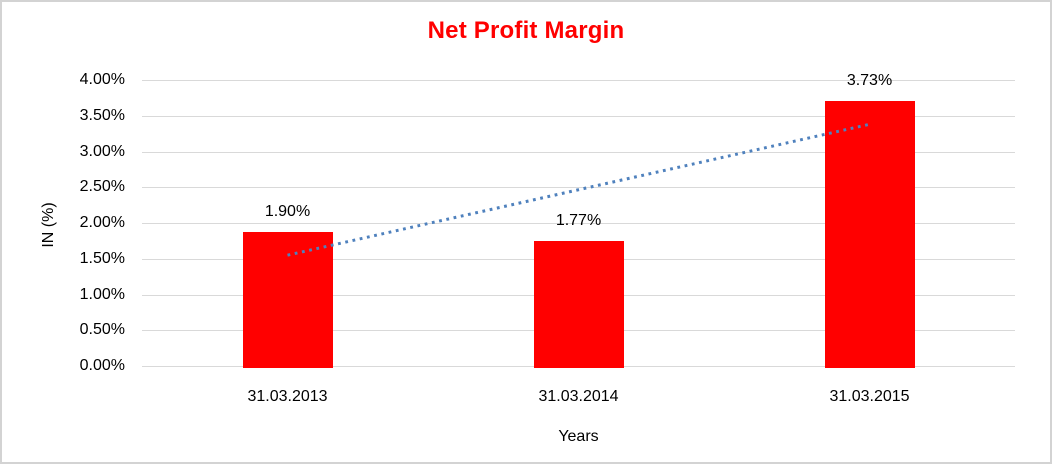  I want to click on x-axis-title: Years, so click(578, 436).